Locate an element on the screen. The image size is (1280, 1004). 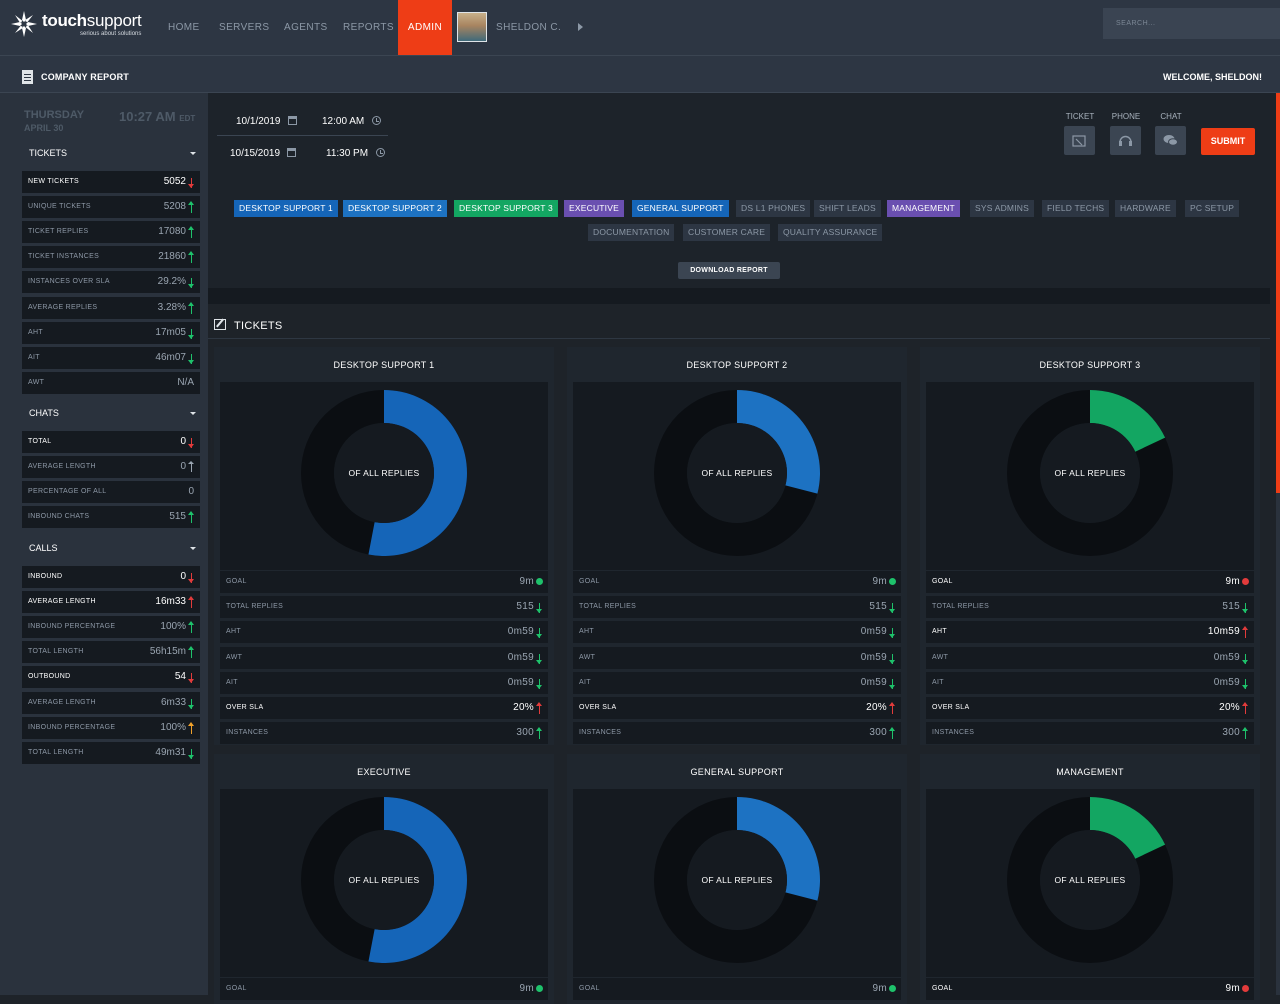
team-card: MANAGEMENT OF ALL REPLIES GOAL 9m is located at coordinates (1090, 879).